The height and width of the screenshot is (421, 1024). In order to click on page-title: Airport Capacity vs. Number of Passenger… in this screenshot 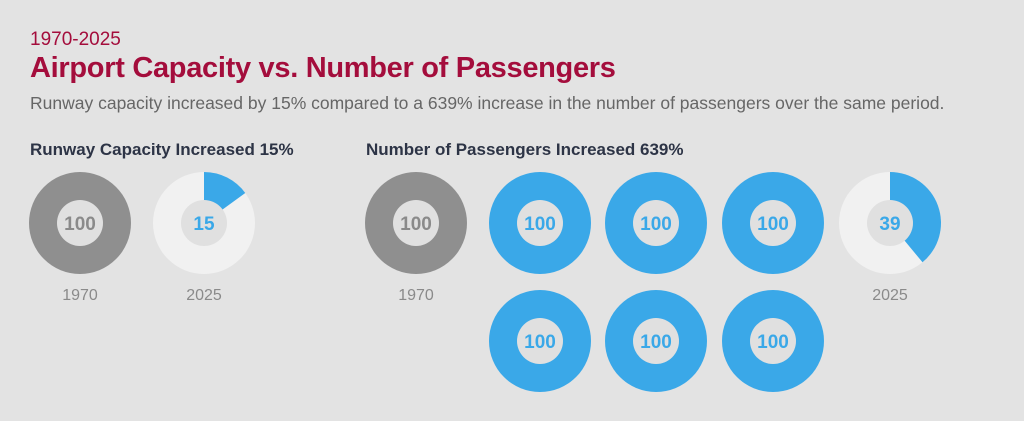, I will do `click(323, 68)`.